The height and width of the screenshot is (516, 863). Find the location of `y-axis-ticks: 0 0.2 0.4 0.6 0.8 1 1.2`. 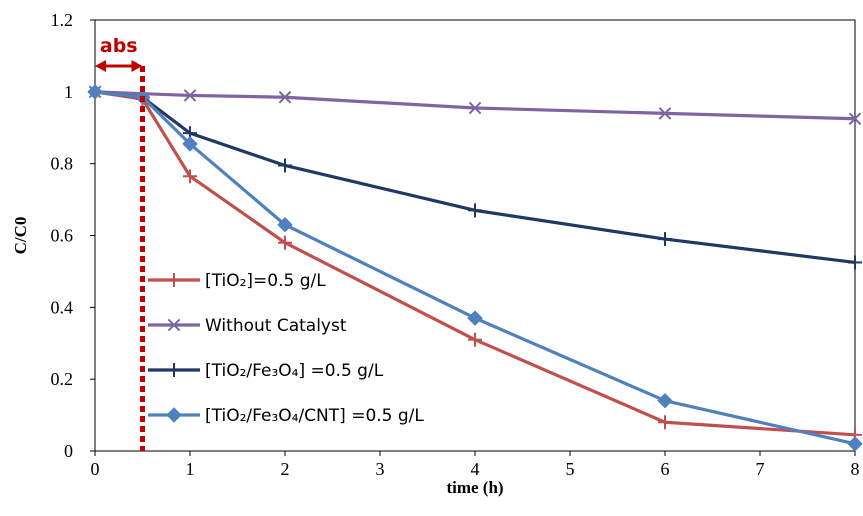

y-axis-ticks: 0 0.2 0.4 0.6 0.8 1 1.2 is located at coordinates (73, 235).